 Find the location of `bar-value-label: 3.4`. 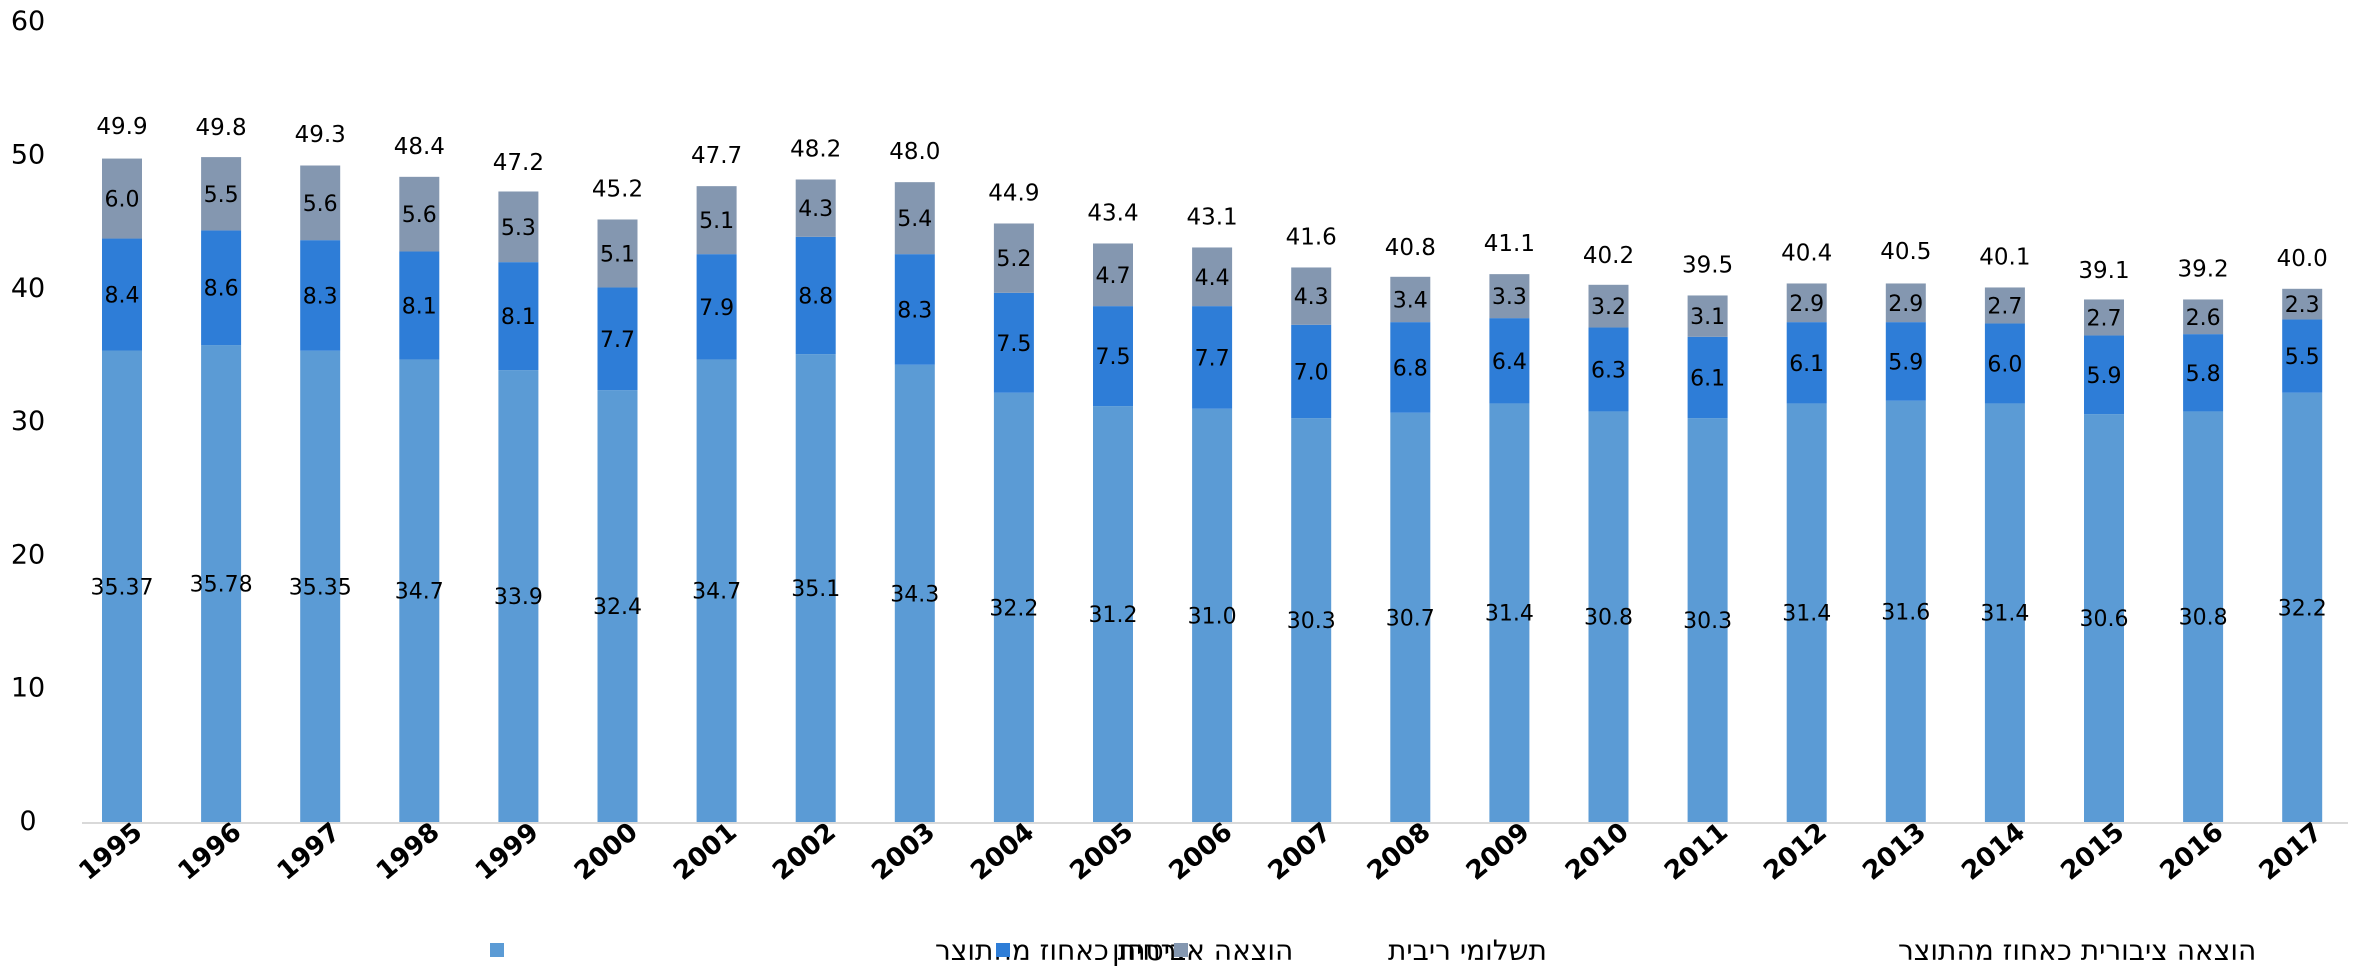

bar-value-label: 3.4 is located at coordinates (1410, 300).